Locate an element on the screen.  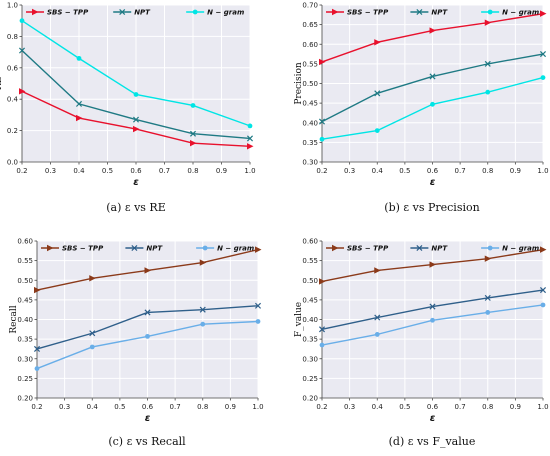
y-tick-label: 0.8 is located at coordinates (12, 37).